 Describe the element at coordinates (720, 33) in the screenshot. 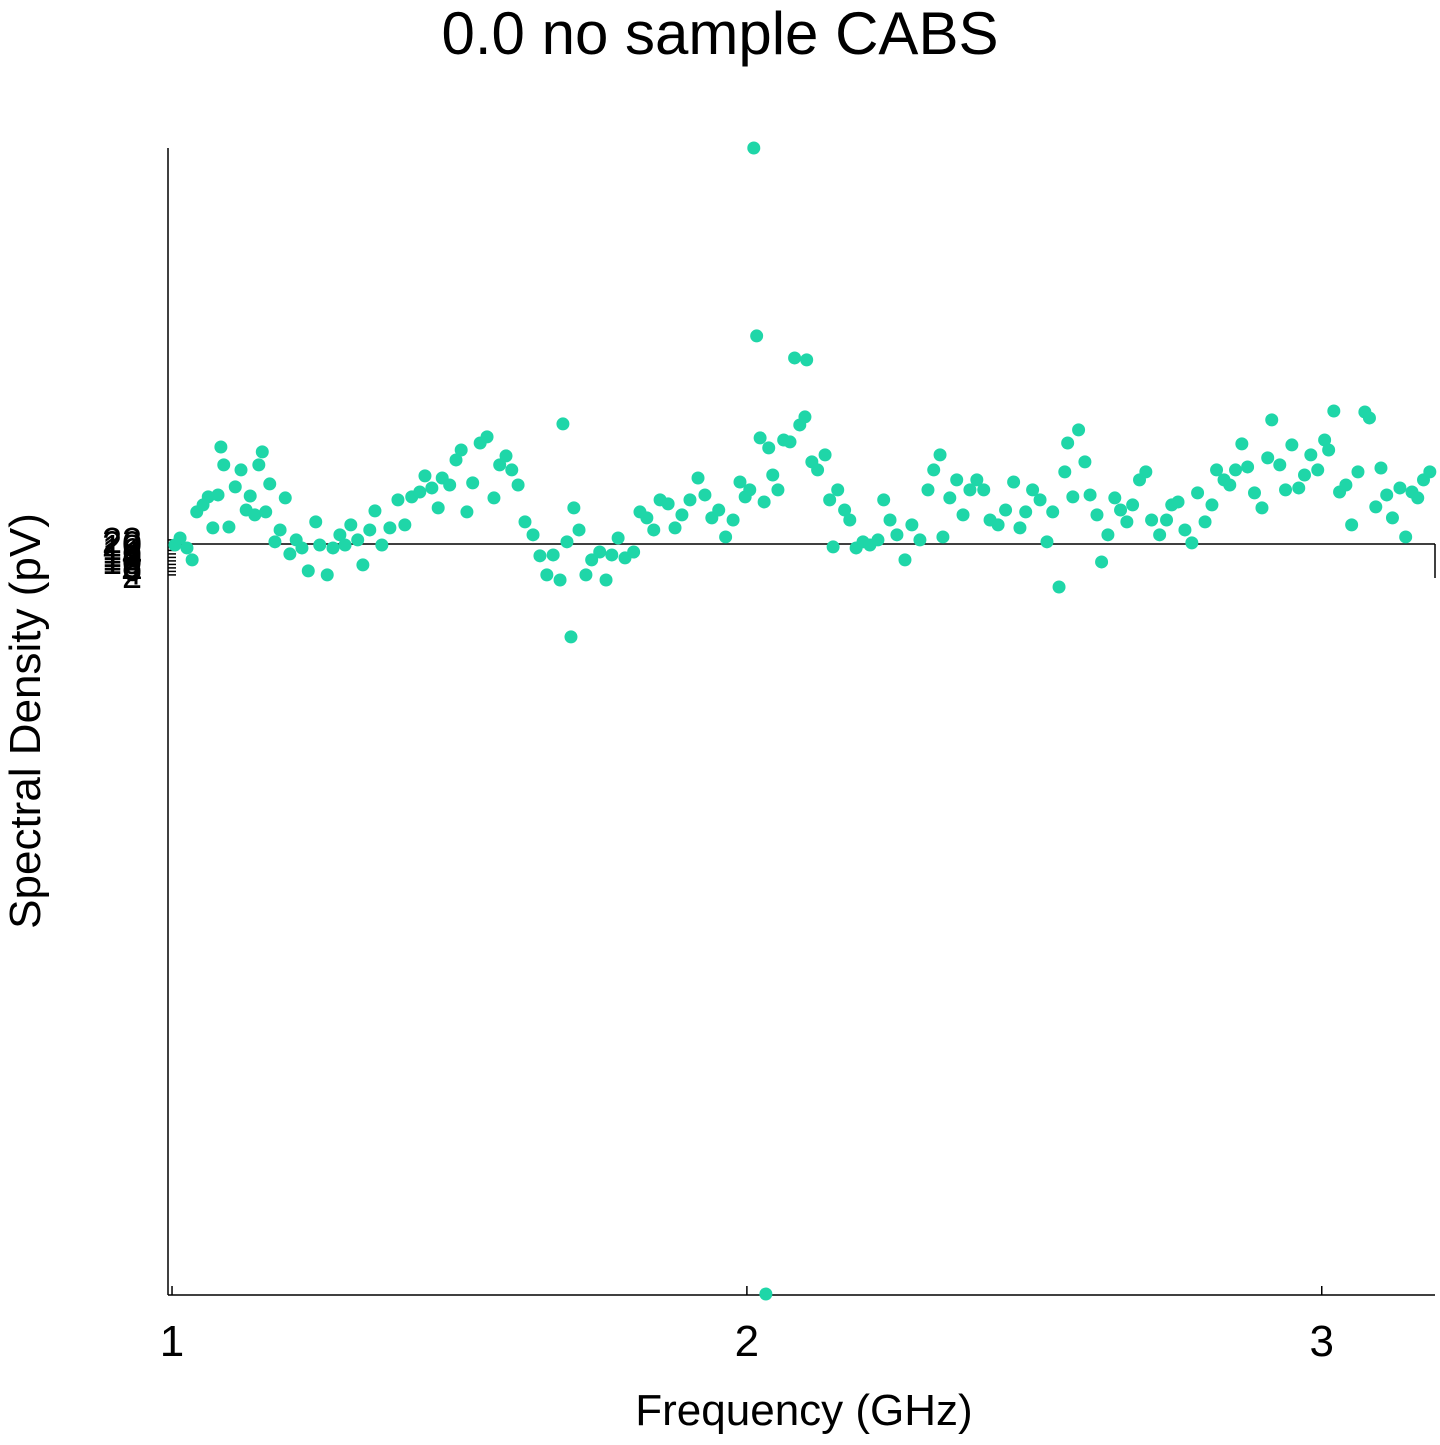

I see `chart-title: 0.0 no sample CABS` at that location.